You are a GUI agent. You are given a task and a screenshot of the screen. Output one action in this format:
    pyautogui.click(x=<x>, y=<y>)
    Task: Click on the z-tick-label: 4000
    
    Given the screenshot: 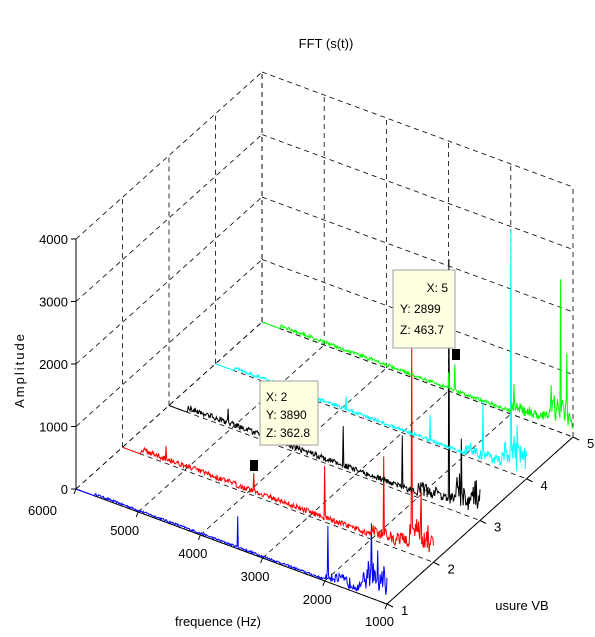 What is the action you would take?
    pyautogui.click(x=53, y=239)
    